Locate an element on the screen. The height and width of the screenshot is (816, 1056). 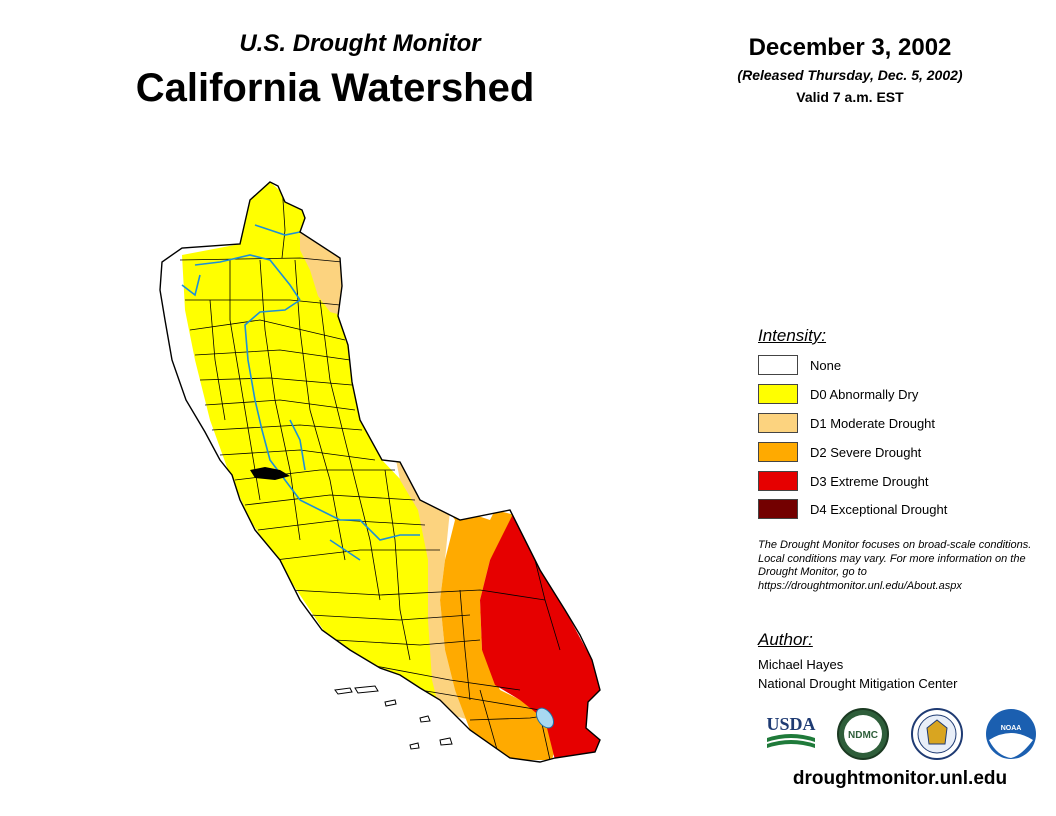
author-heading: Author: is located at coordinates (785, 639).